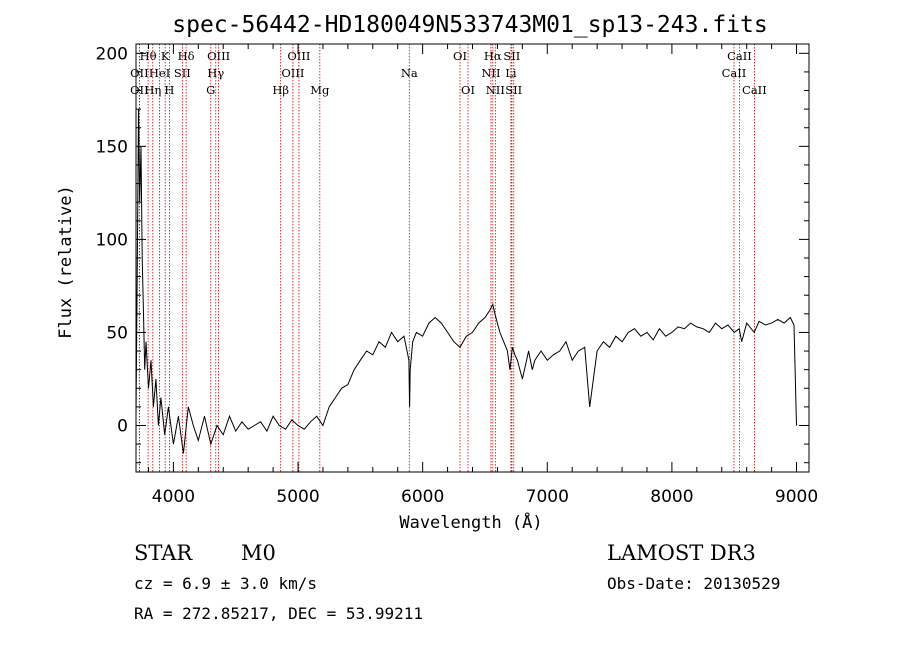  Describe the element at coordinates (152, 90) in the screenshot. I see `line-label: Hη` at that location.